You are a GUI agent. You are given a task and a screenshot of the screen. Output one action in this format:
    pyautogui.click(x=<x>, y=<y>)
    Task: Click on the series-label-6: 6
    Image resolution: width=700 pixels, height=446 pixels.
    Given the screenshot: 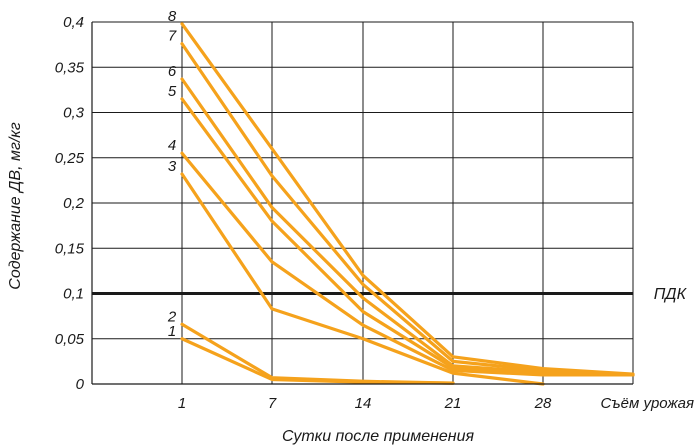 What is the action you would take?
    pyautogui.click(x=172, y=71)
    